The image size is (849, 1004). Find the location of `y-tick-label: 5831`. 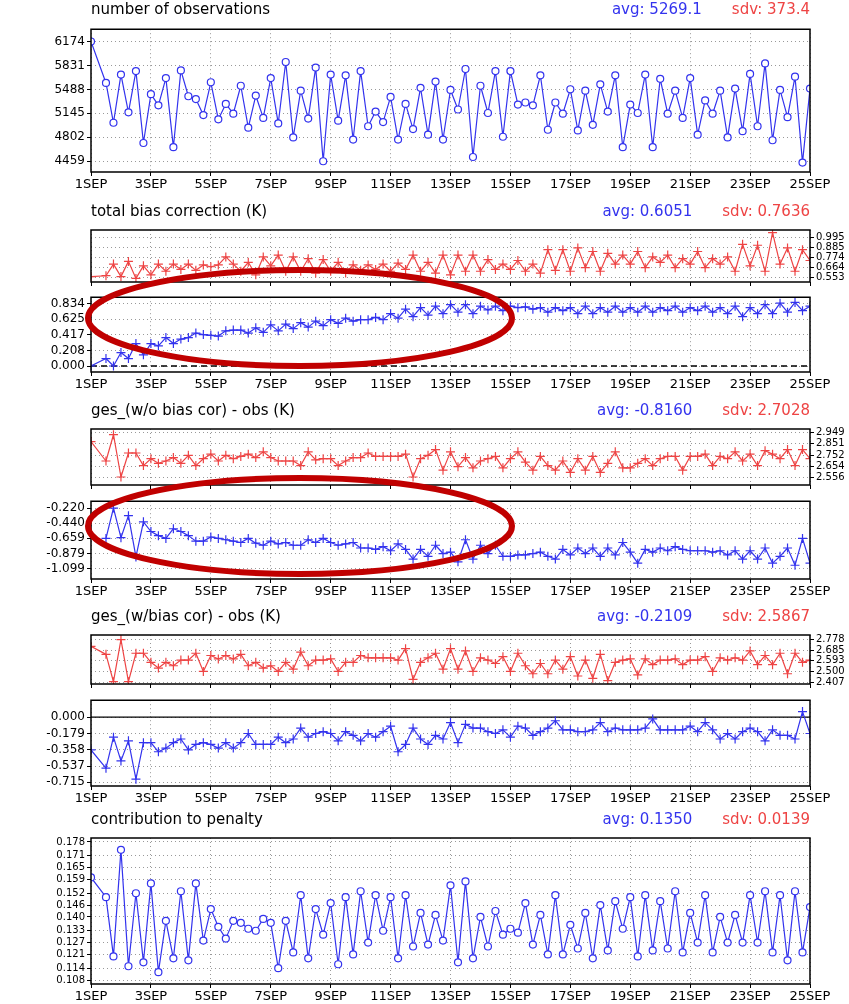

y-tick-label: 5831 is located at coordinates (69, 64).